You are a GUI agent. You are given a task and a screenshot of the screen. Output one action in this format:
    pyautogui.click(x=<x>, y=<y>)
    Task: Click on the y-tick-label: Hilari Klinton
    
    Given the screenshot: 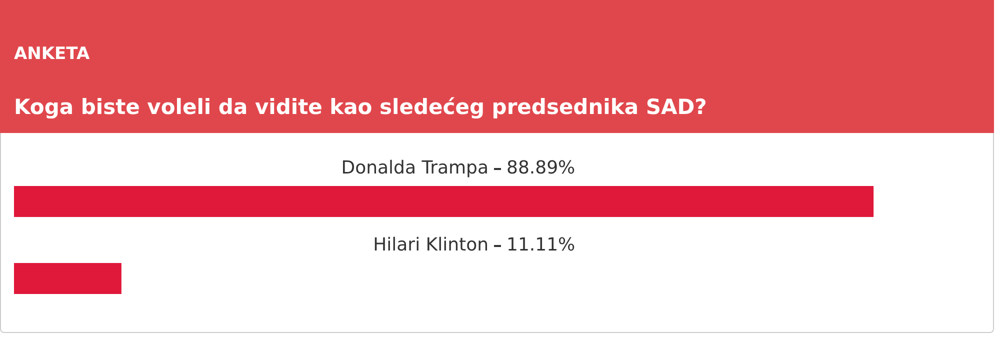 What is the action you would take?
    pyautogui.click(x=430, y=245)
    